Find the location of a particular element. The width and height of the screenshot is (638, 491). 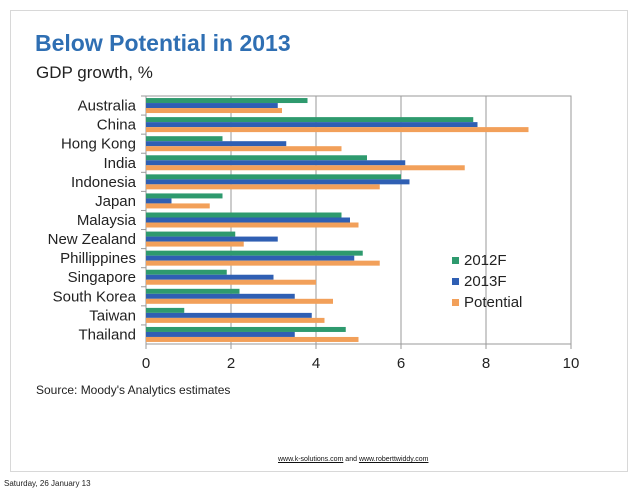

x-tick-label: 0 is located at coordinates (146, 363).